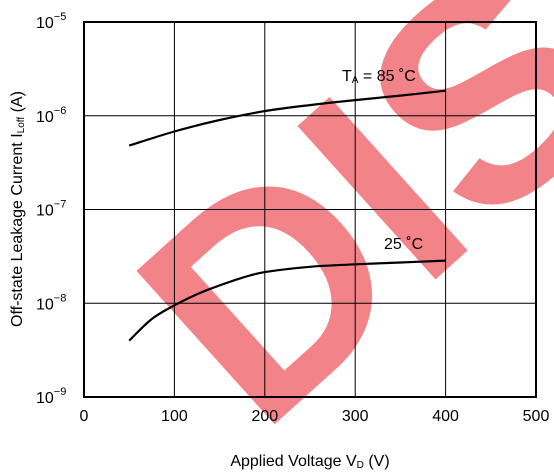  What do you see at coordinates (84, 416) in the screenshot?
I see `x-tick-label-0: 0` at bounding box center [84, 416].